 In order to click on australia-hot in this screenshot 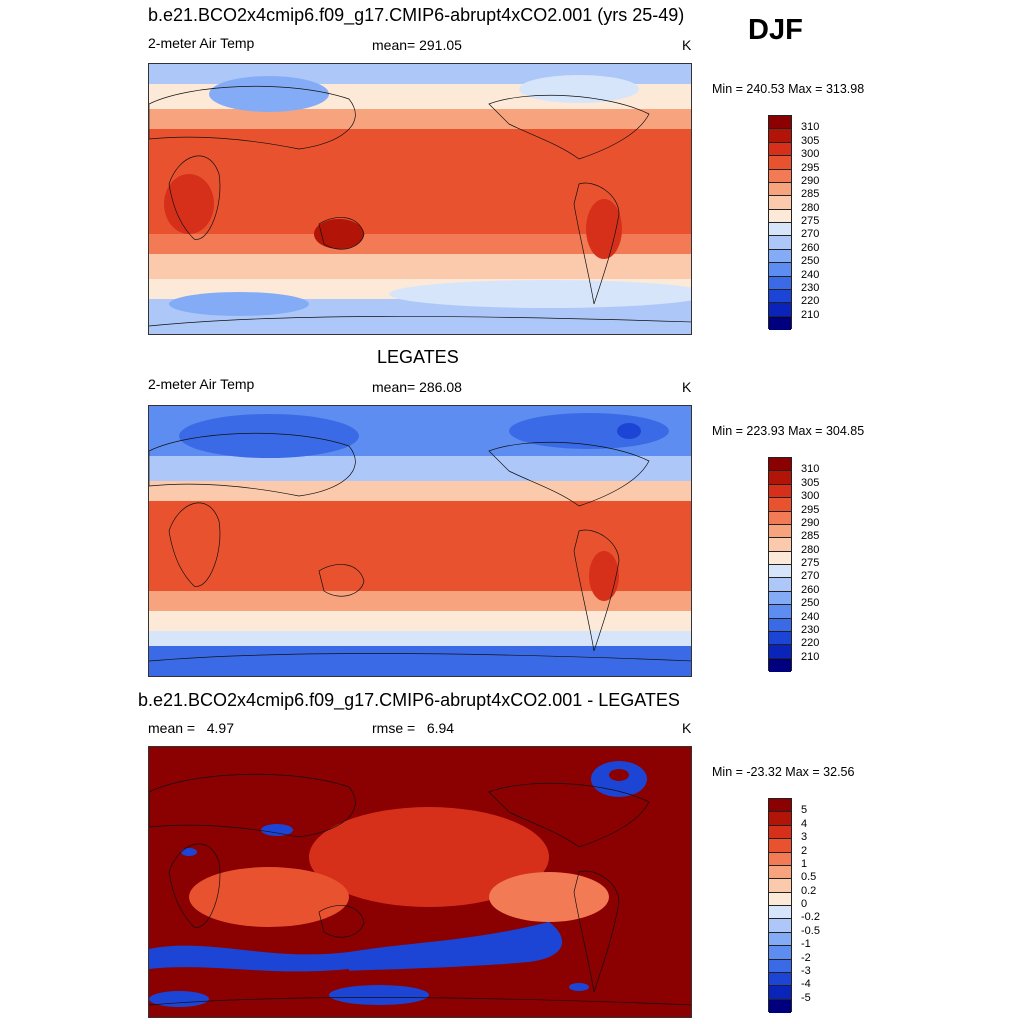, I will do `click(339, 234)`.